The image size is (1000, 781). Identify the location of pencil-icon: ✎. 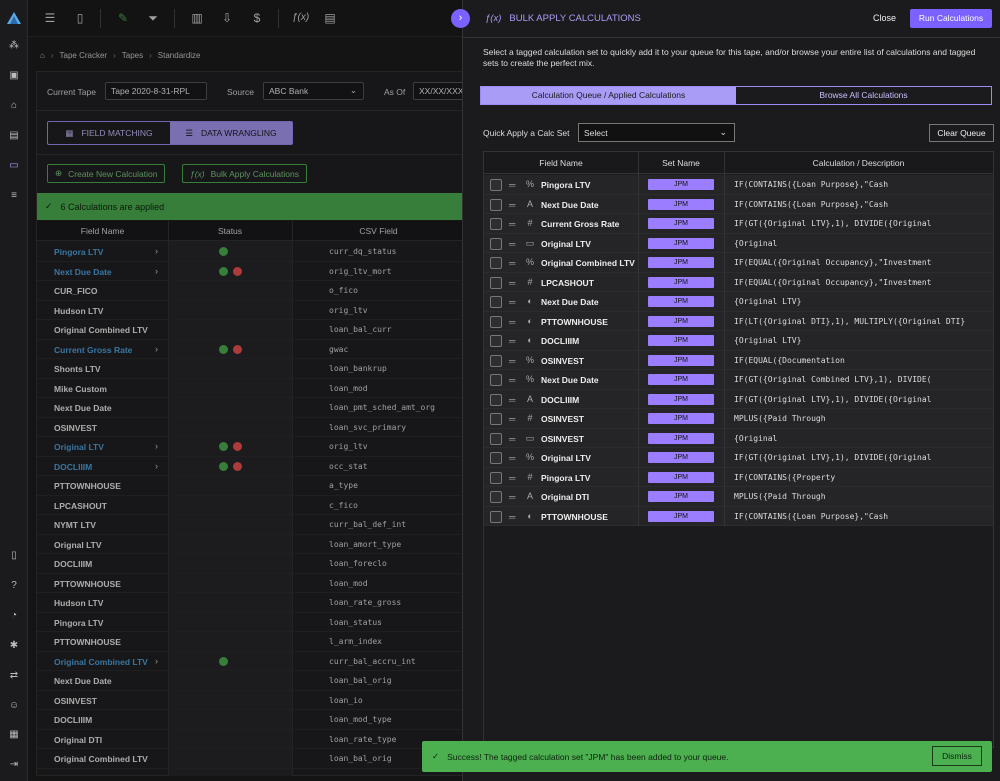
(123, 18).